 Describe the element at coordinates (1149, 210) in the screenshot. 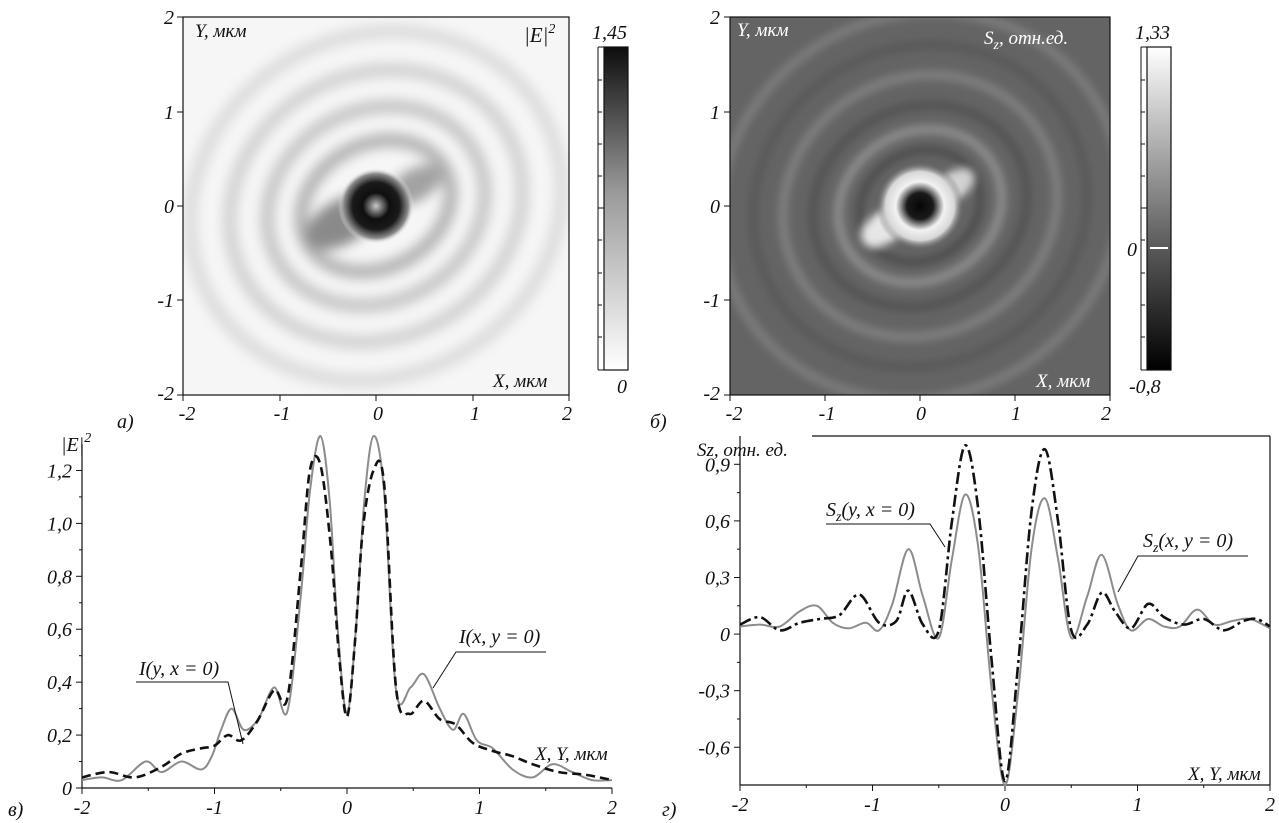

I see `colorbar: 1,33 0 -0,8` at that location.